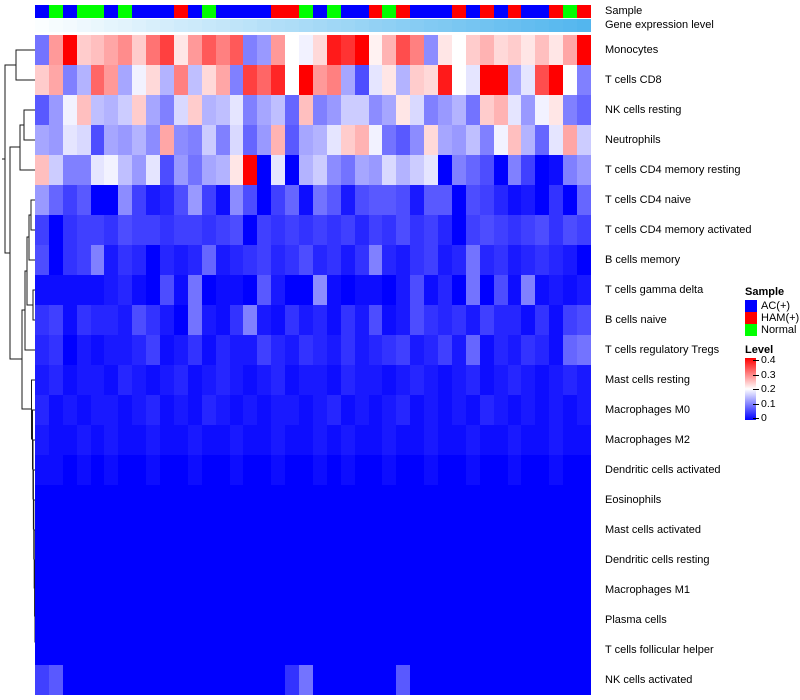  What do you see at coordinates (647, 380) in the screenshot?
I see `row-label: Mast cells resting` at bounding box center [647, 380].